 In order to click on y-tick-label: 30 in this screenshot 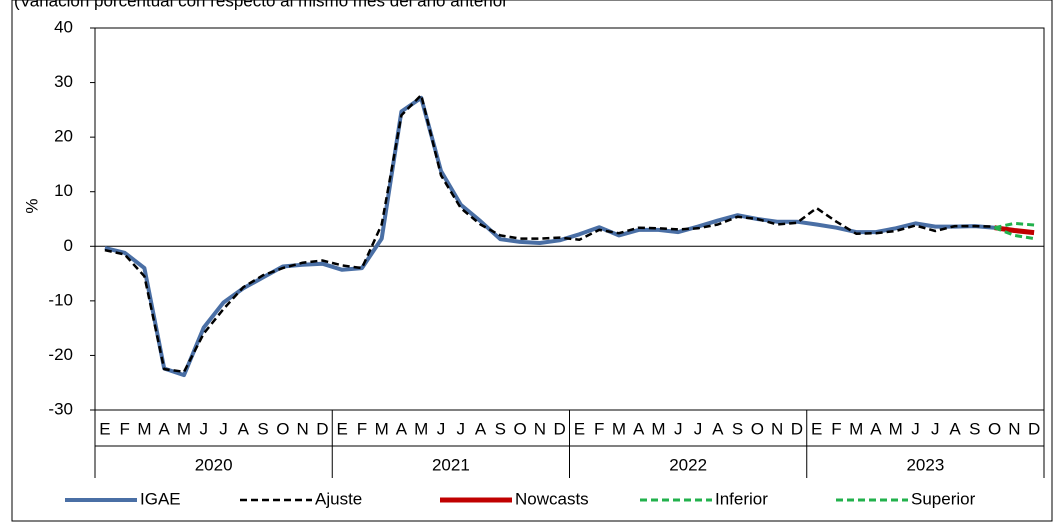, I will do `click(63, 81)`.